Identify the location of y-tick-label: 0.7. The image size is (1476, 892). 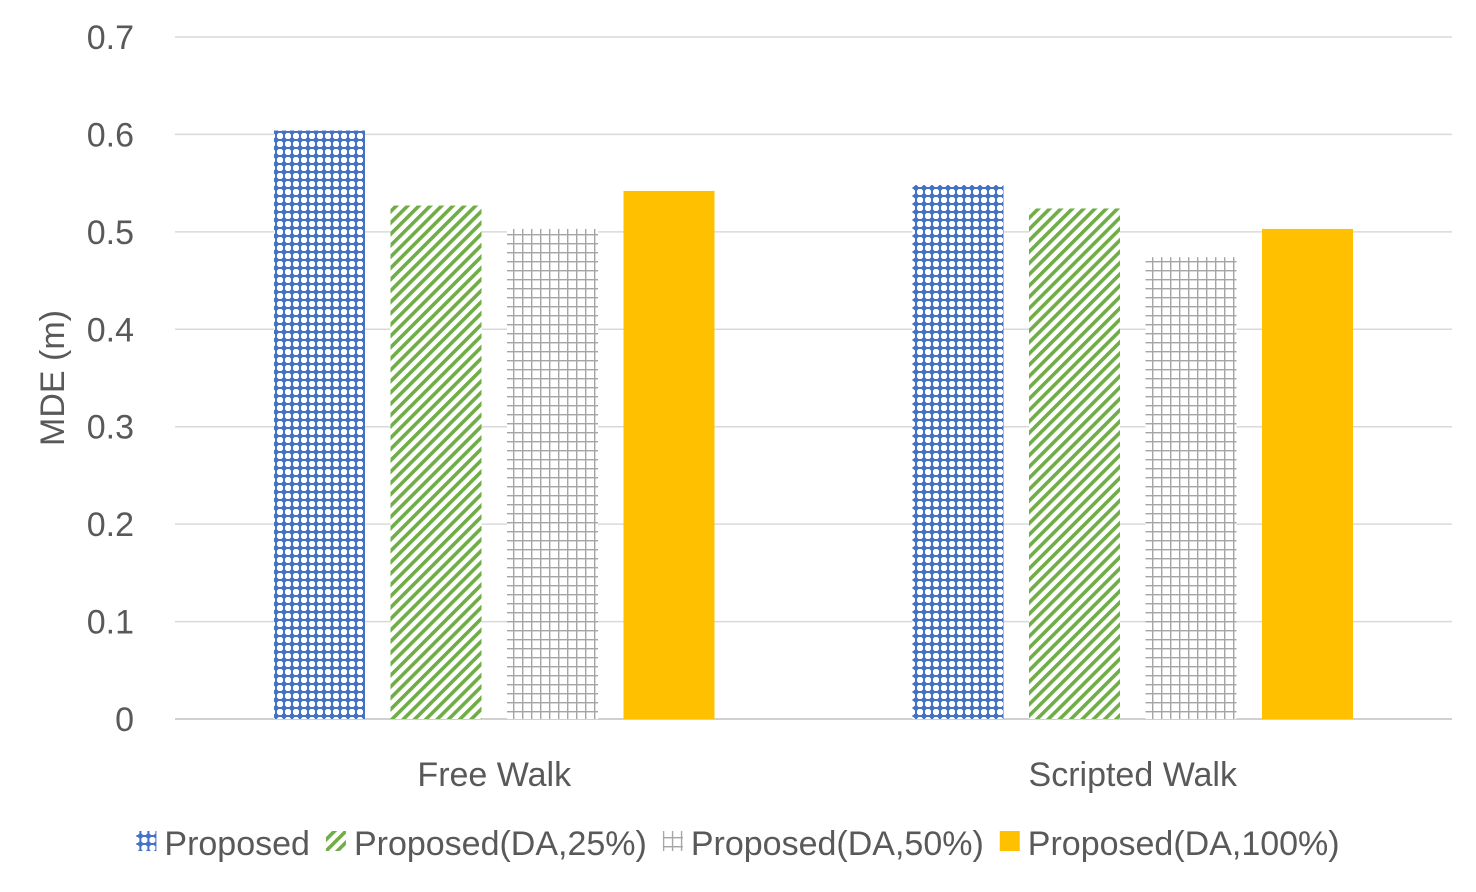
(110, 38).